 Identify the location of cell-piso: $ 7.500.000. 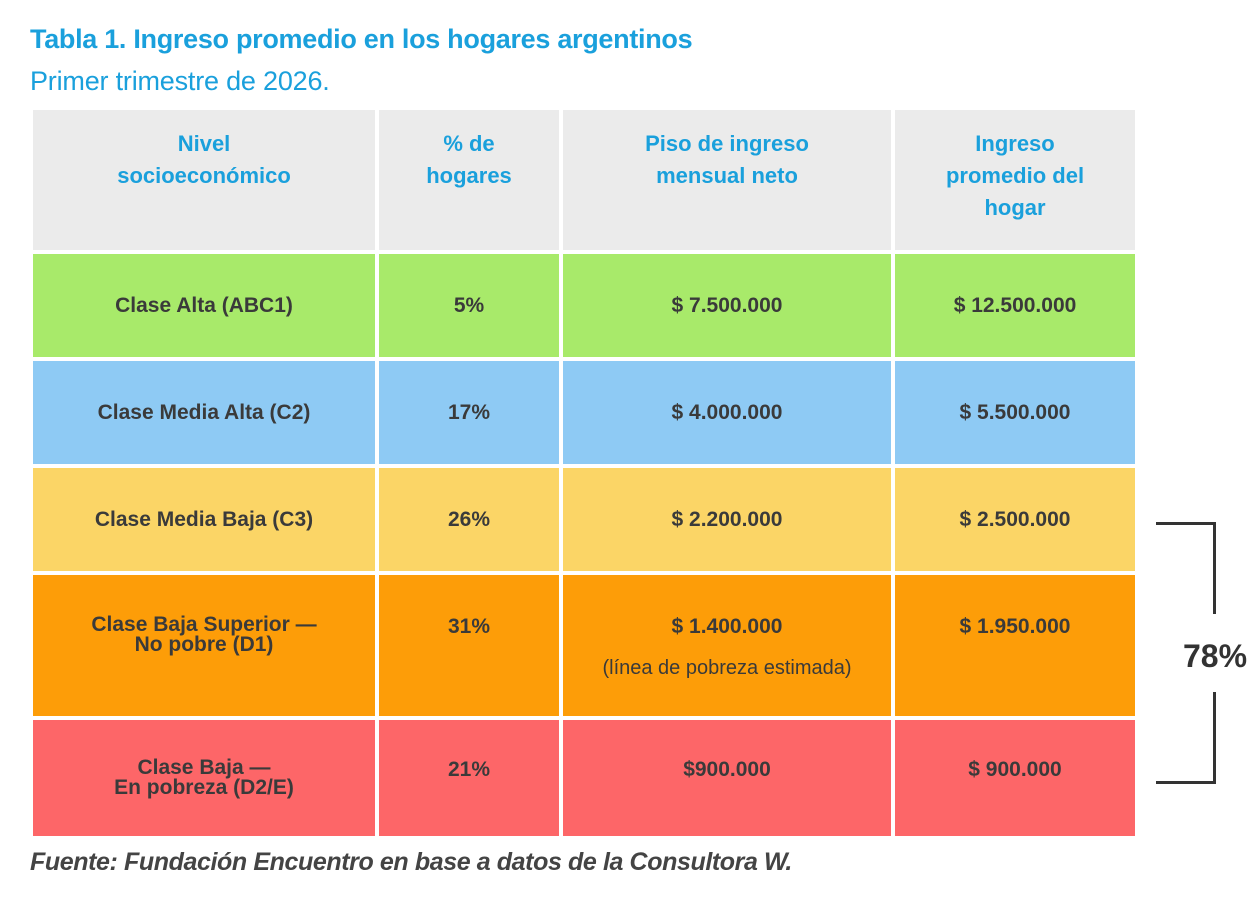
(727, 305).